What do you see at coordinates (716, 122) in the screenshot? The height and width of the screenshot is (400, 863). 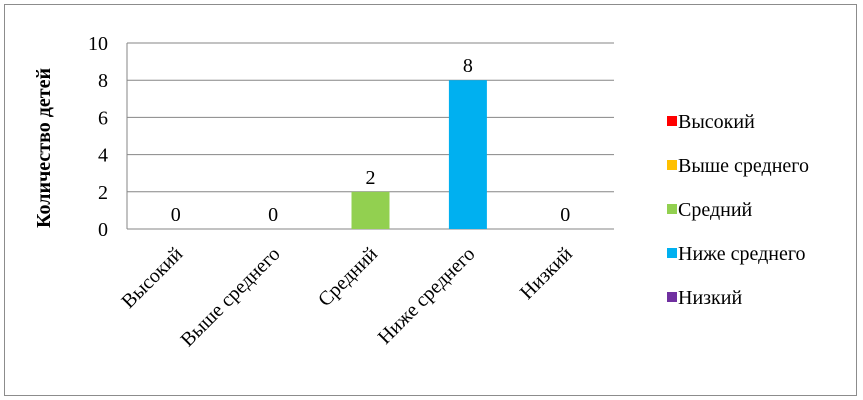 I see `legend-label: Высокий` at bounding box center [716, 122].